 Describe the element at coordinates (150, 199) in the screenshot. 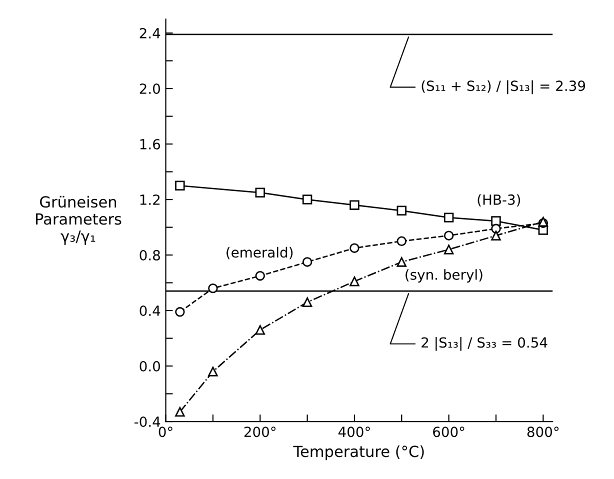

I see `y-tick-label: 1.2` at that location.